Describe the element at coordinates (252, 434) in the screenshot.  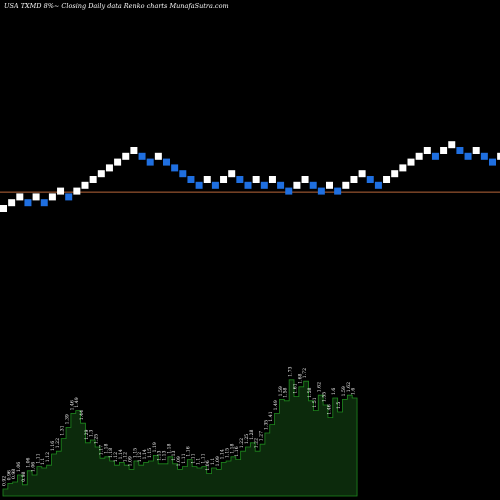
I see `volume-label: 1.28` at that location.